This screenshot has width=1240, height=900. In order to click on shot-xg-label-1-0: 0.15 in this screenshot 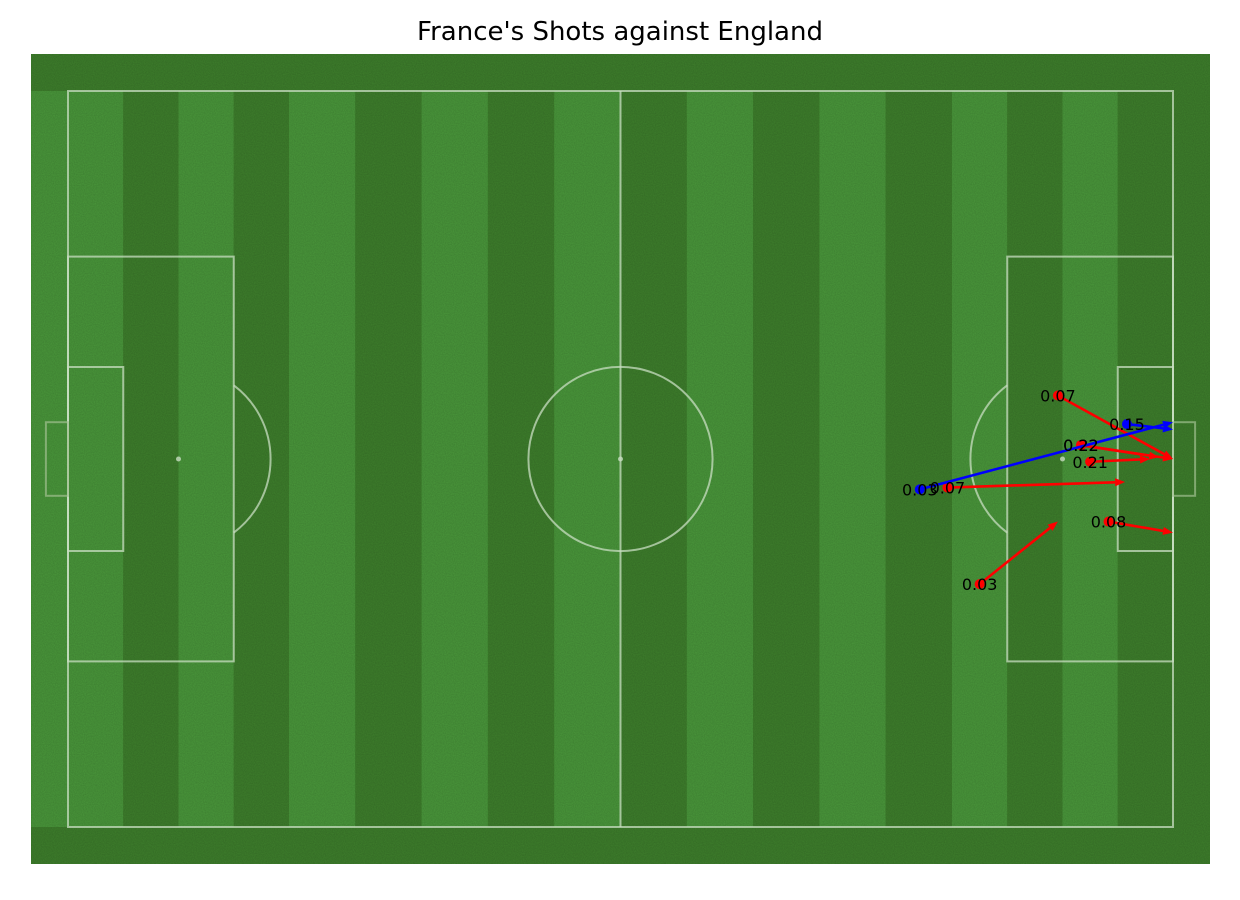, I will do `click(1127, 424)`.